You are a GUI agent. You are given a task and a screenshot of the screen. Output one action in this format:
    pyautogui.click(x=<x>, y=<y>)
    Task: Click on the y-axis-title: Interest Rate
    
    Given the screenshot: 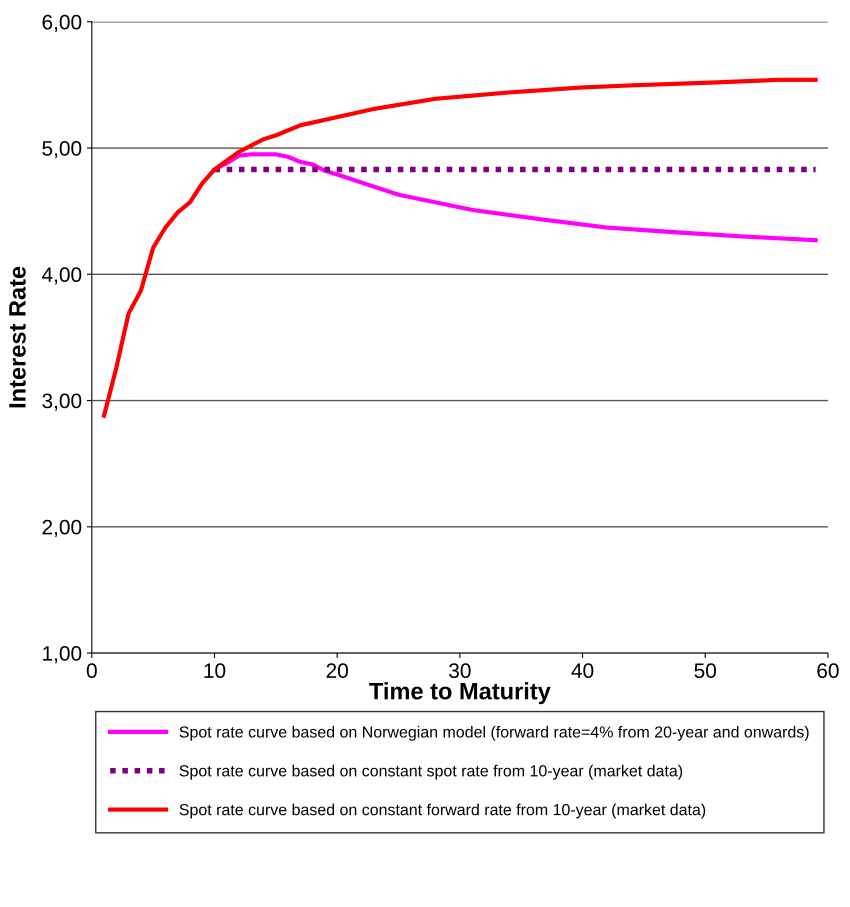 What is the action you would take?
    pyautogui.click(x=17, y=337)
    